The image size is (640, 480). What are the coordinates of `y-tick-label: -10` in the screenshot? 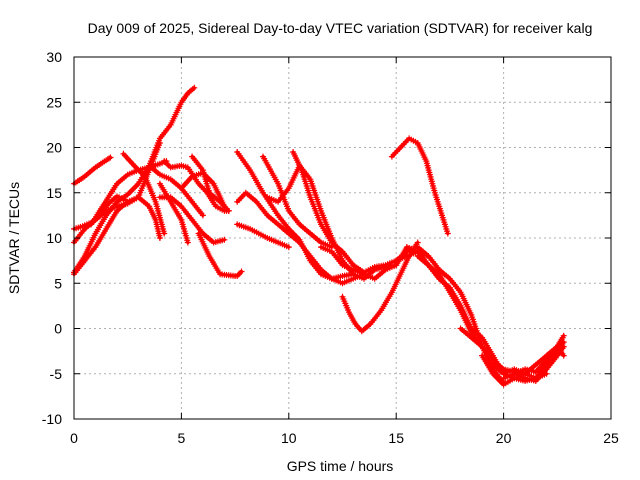 It's located at (52, 419).